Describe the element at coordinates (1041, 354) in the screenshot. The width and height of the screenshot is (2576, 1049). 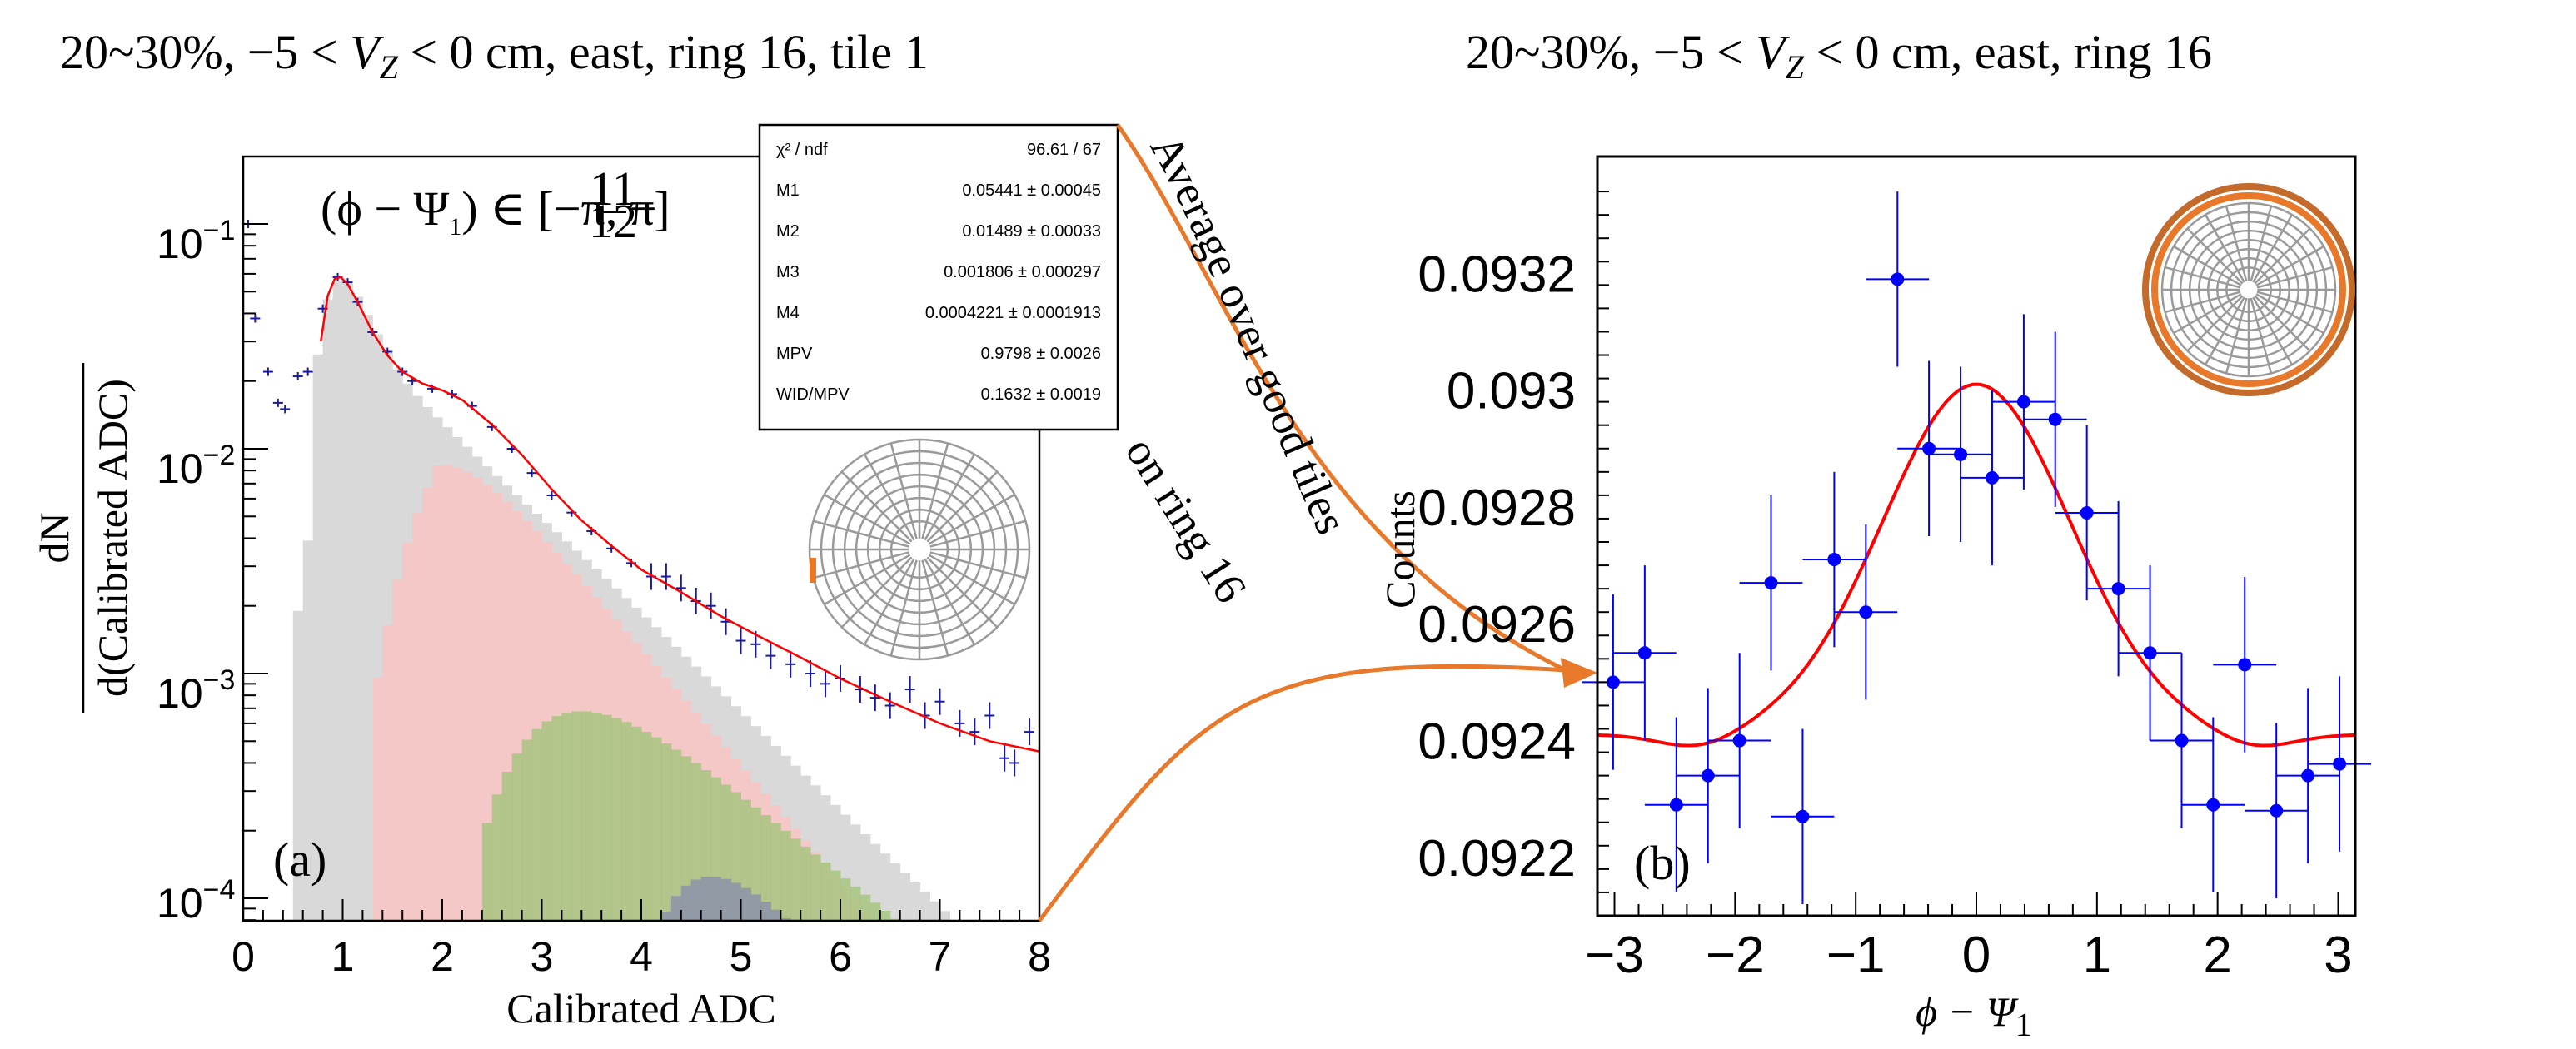
I see `stats-row-value: 0.9798 ± 0.0026` at that location.